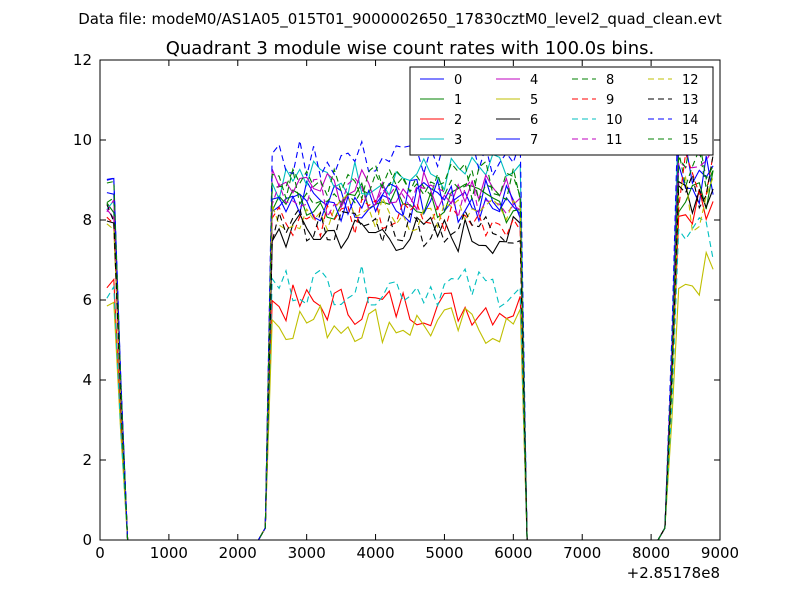  What do you see at coordinates (87, 540) in the screenshot?
I see `y-tick-label: 0` at bounding box center [87, 540].